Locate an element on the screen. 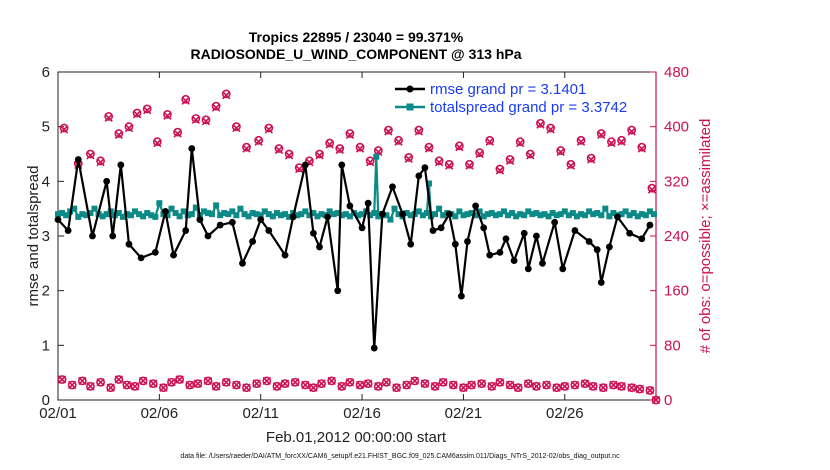  x-tick-label: 02/26 is located at coordinates (565, 413).